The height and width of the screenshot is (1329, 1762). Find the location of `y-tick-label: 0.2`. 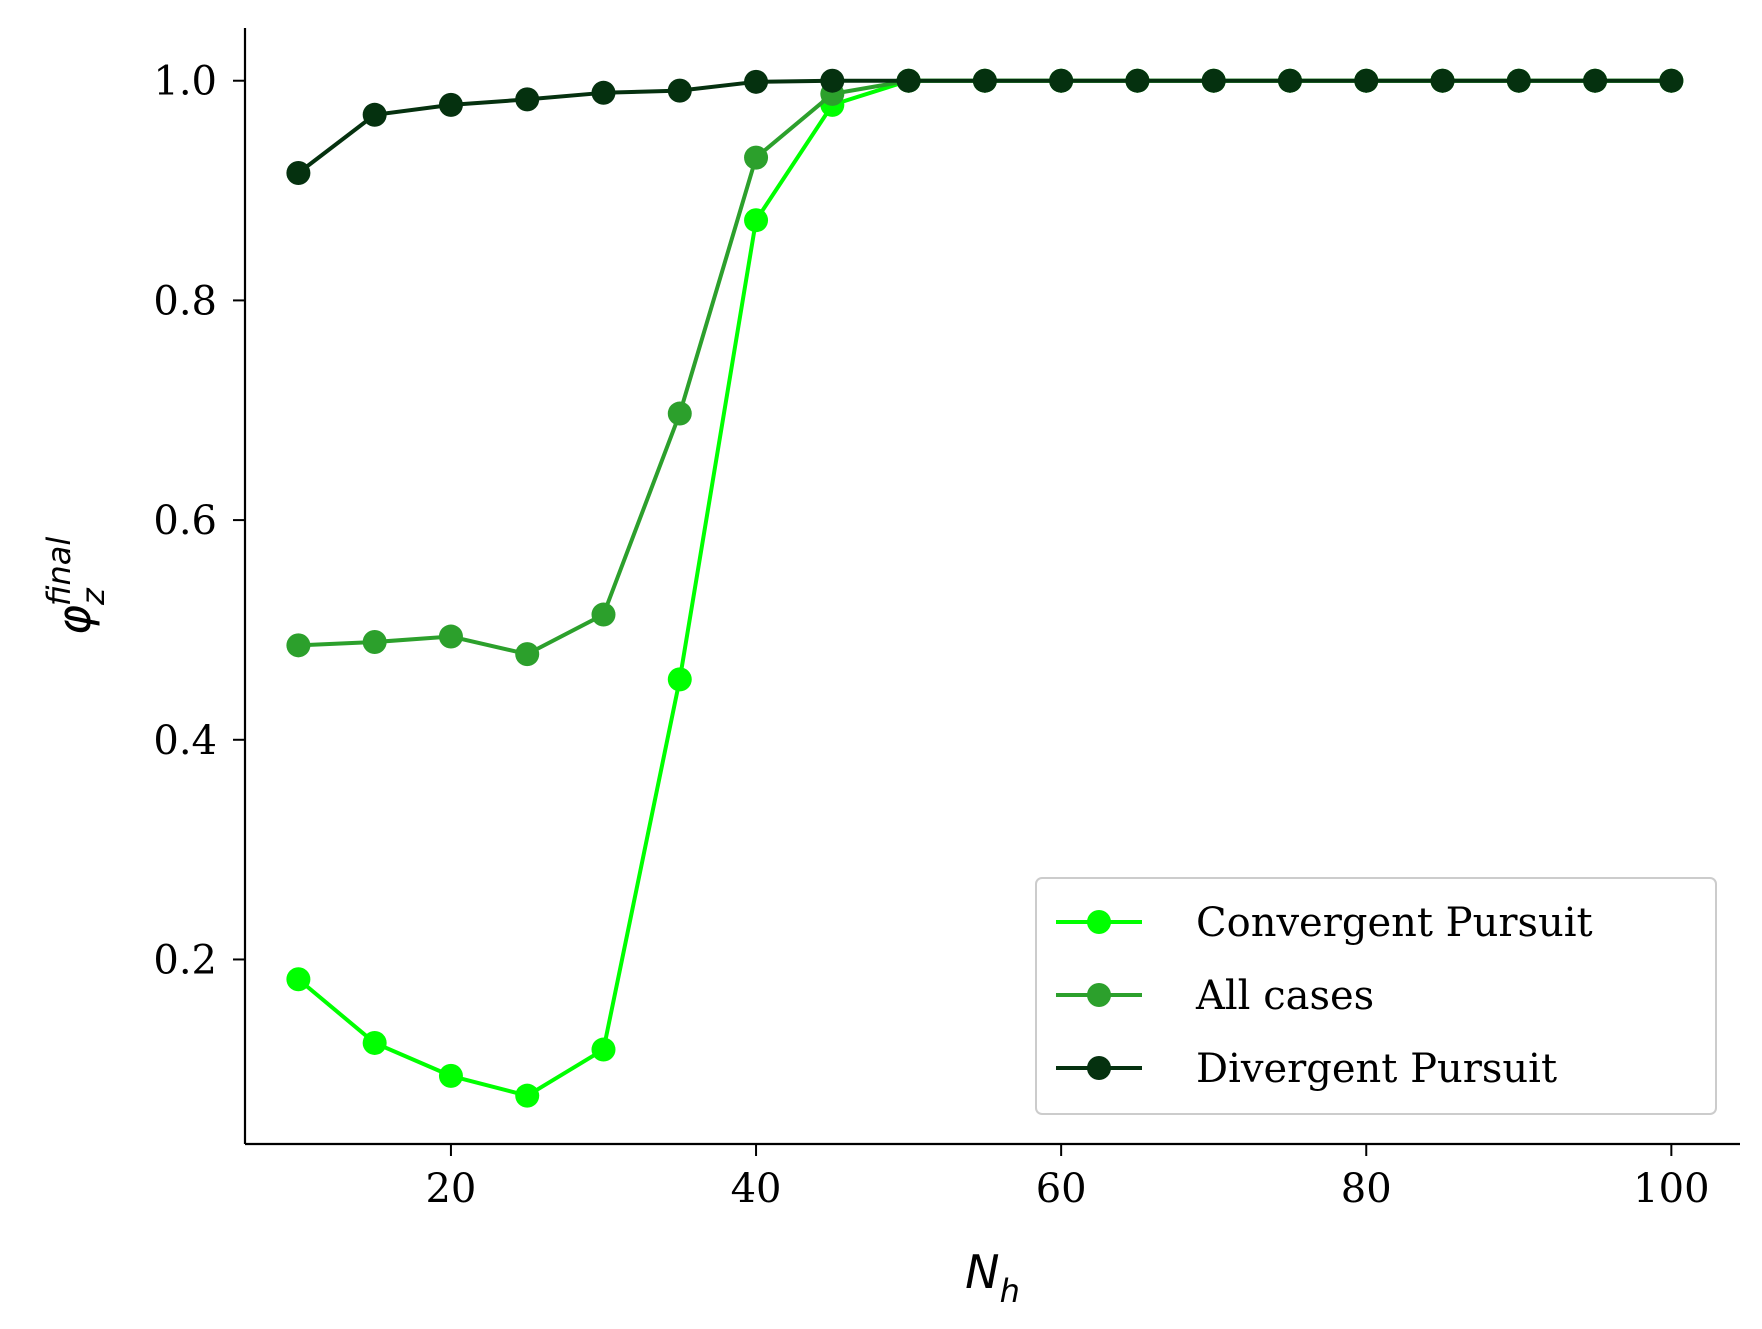

y-tick-label: 0.2 is located at coordinates (185, 960).